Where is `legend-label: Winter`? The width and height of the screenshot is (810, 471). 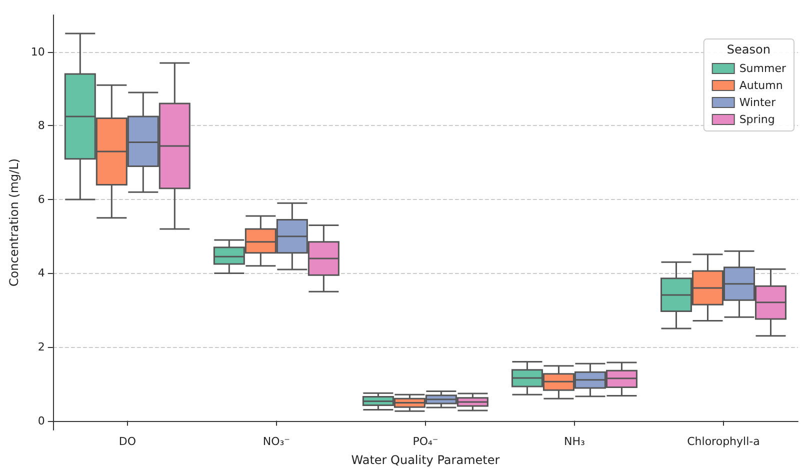
legend-label: Winter is located at coordinates (757, 102).